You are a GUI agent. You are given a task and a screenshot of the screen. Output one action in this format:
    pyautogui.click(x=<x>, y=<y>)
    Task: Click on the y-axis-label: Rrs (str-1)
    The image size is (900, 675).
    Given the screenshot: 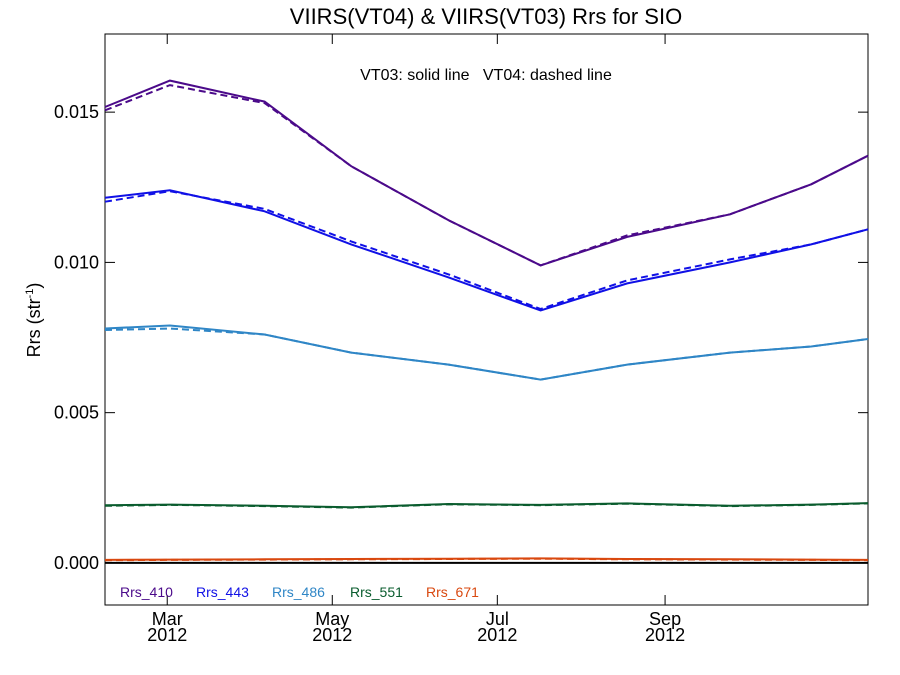 What is the action you would take?
    pyautogui.click(x=34, y=320)
    